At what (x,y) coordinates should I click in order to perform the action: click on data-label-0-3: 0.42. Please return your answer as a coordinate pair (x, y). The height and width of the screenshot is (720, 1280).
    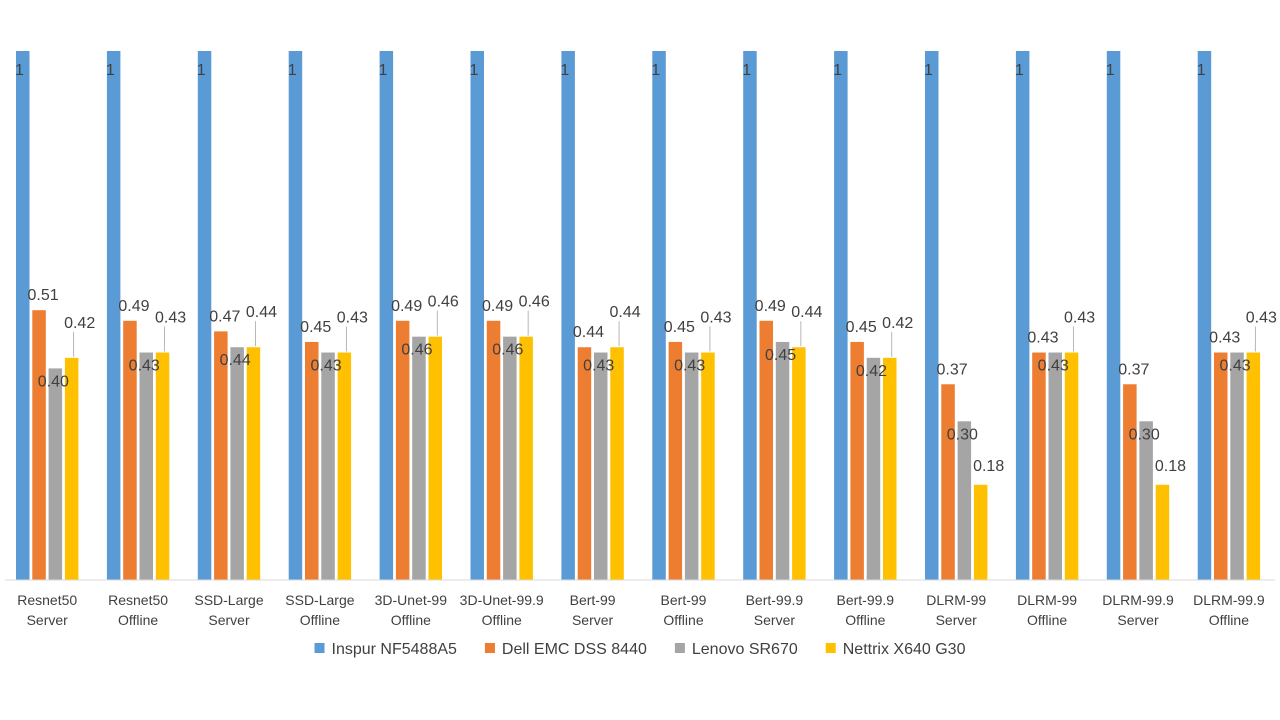
    Looking at the image, I should click on (79, 323).